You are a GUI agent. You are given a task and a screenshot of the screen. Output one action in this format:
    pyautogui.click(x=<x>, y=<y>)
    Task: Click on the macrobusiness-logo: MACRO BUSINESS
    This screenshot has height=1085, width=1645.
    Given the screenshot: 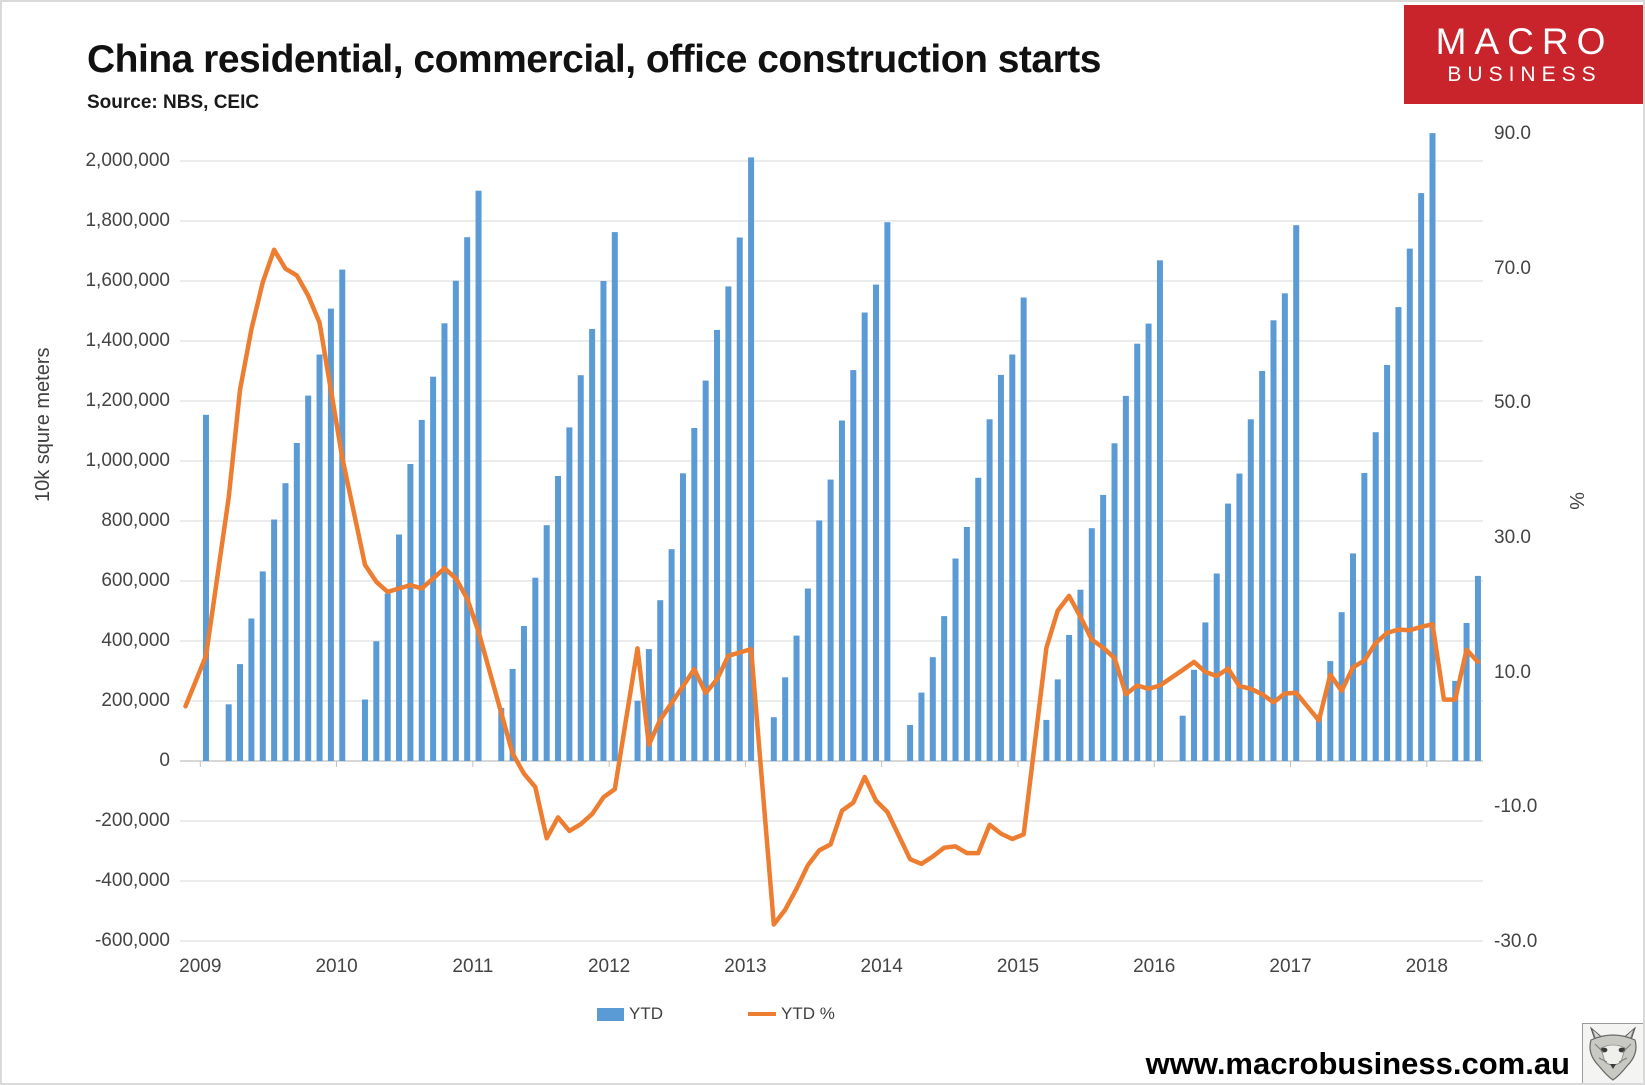 What is the action you would take?
    pyautogui.click(x=1523, y=54)
    